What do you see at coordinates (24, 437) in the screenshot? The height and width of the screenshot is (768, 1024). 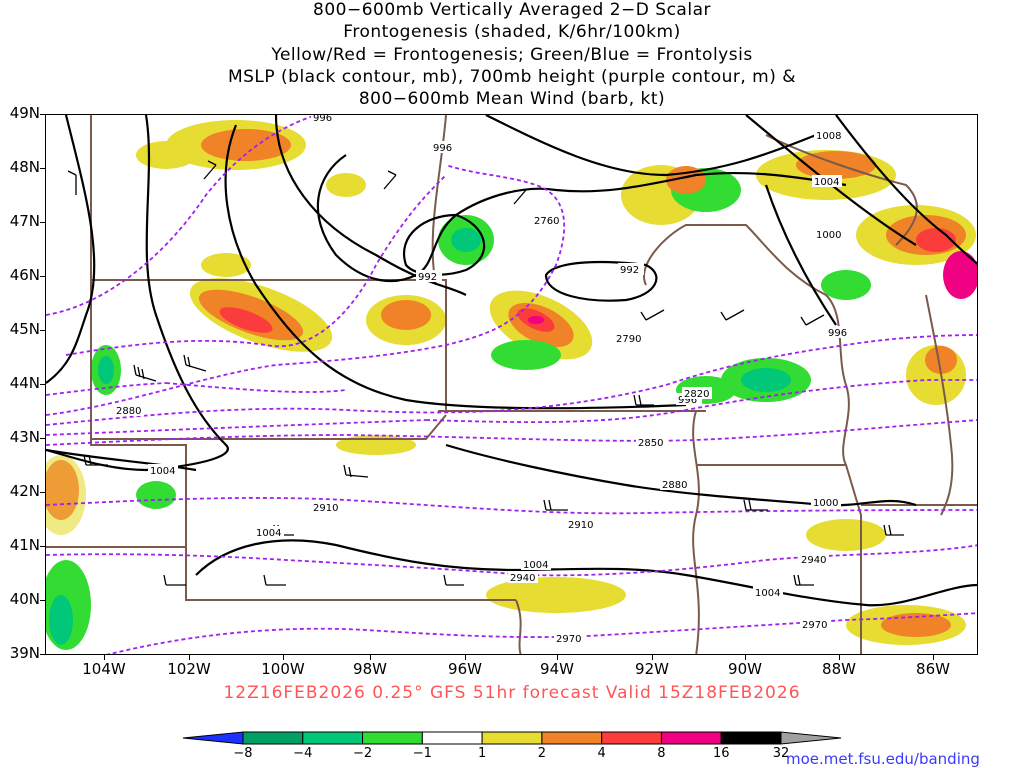 I see `lat-label: 43N` at bounding box center [24, 437].